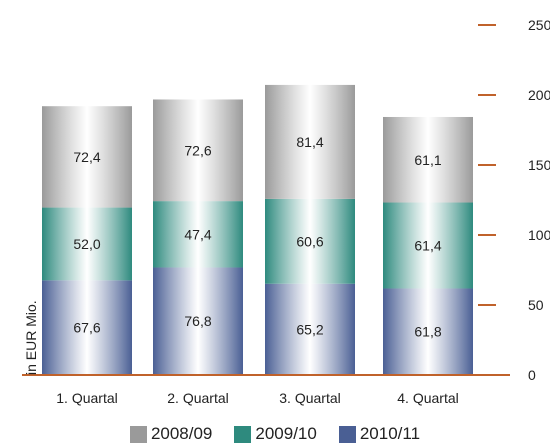 The image size is (550, 445). Describe the element at coordinates (539, 235) in the screenshot. I see `y-tick-label: 100` at that location.